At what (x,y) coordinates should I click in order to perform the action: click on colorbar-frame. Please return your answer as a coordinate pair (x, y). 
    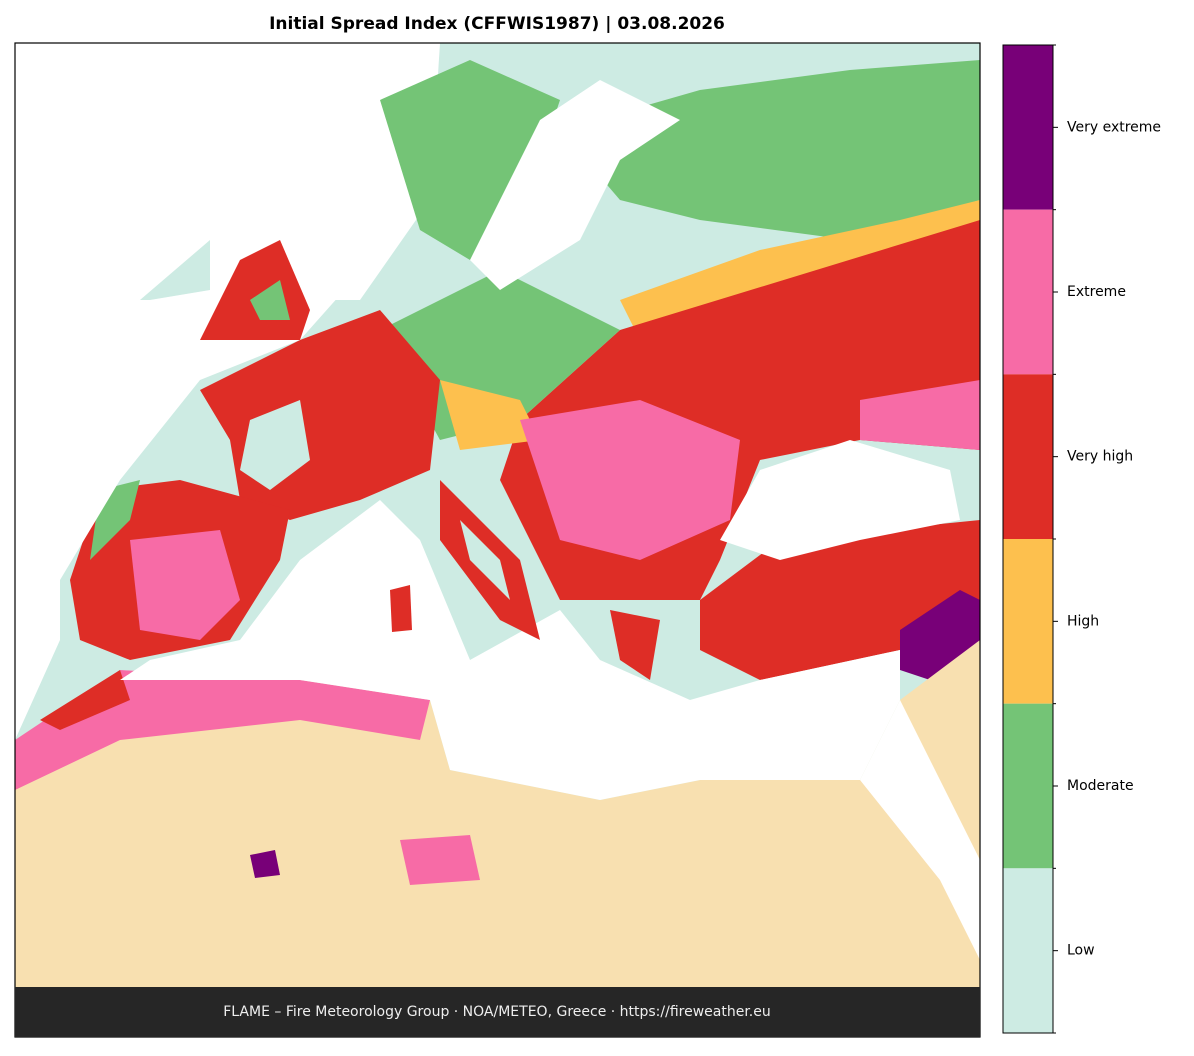
    Looking at the image, I should click on (1028, 539).